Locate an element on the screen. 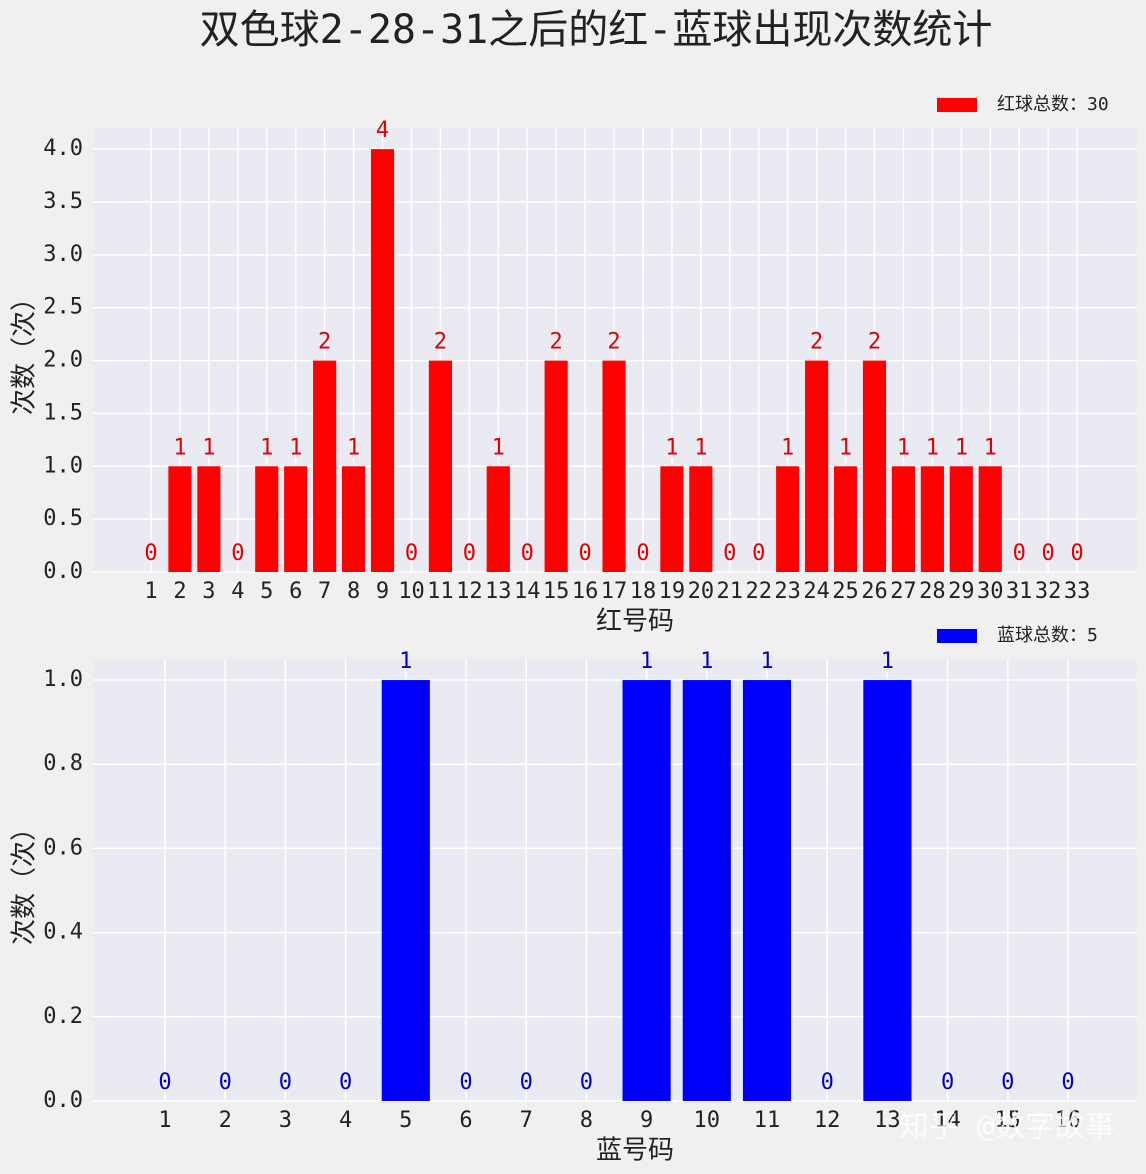  figure-title: 双色球2-28-31之后的红-蓝球出现次数统计 is located at coordinates (596, 30).